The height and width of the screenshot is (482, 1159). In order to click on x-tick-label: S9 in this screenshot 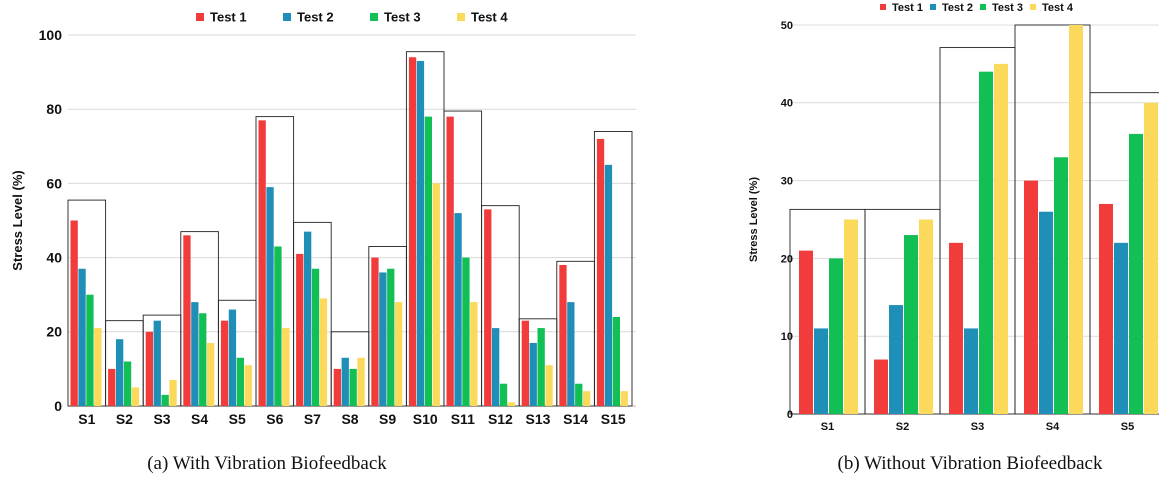, I will do `click(387, 419)`.